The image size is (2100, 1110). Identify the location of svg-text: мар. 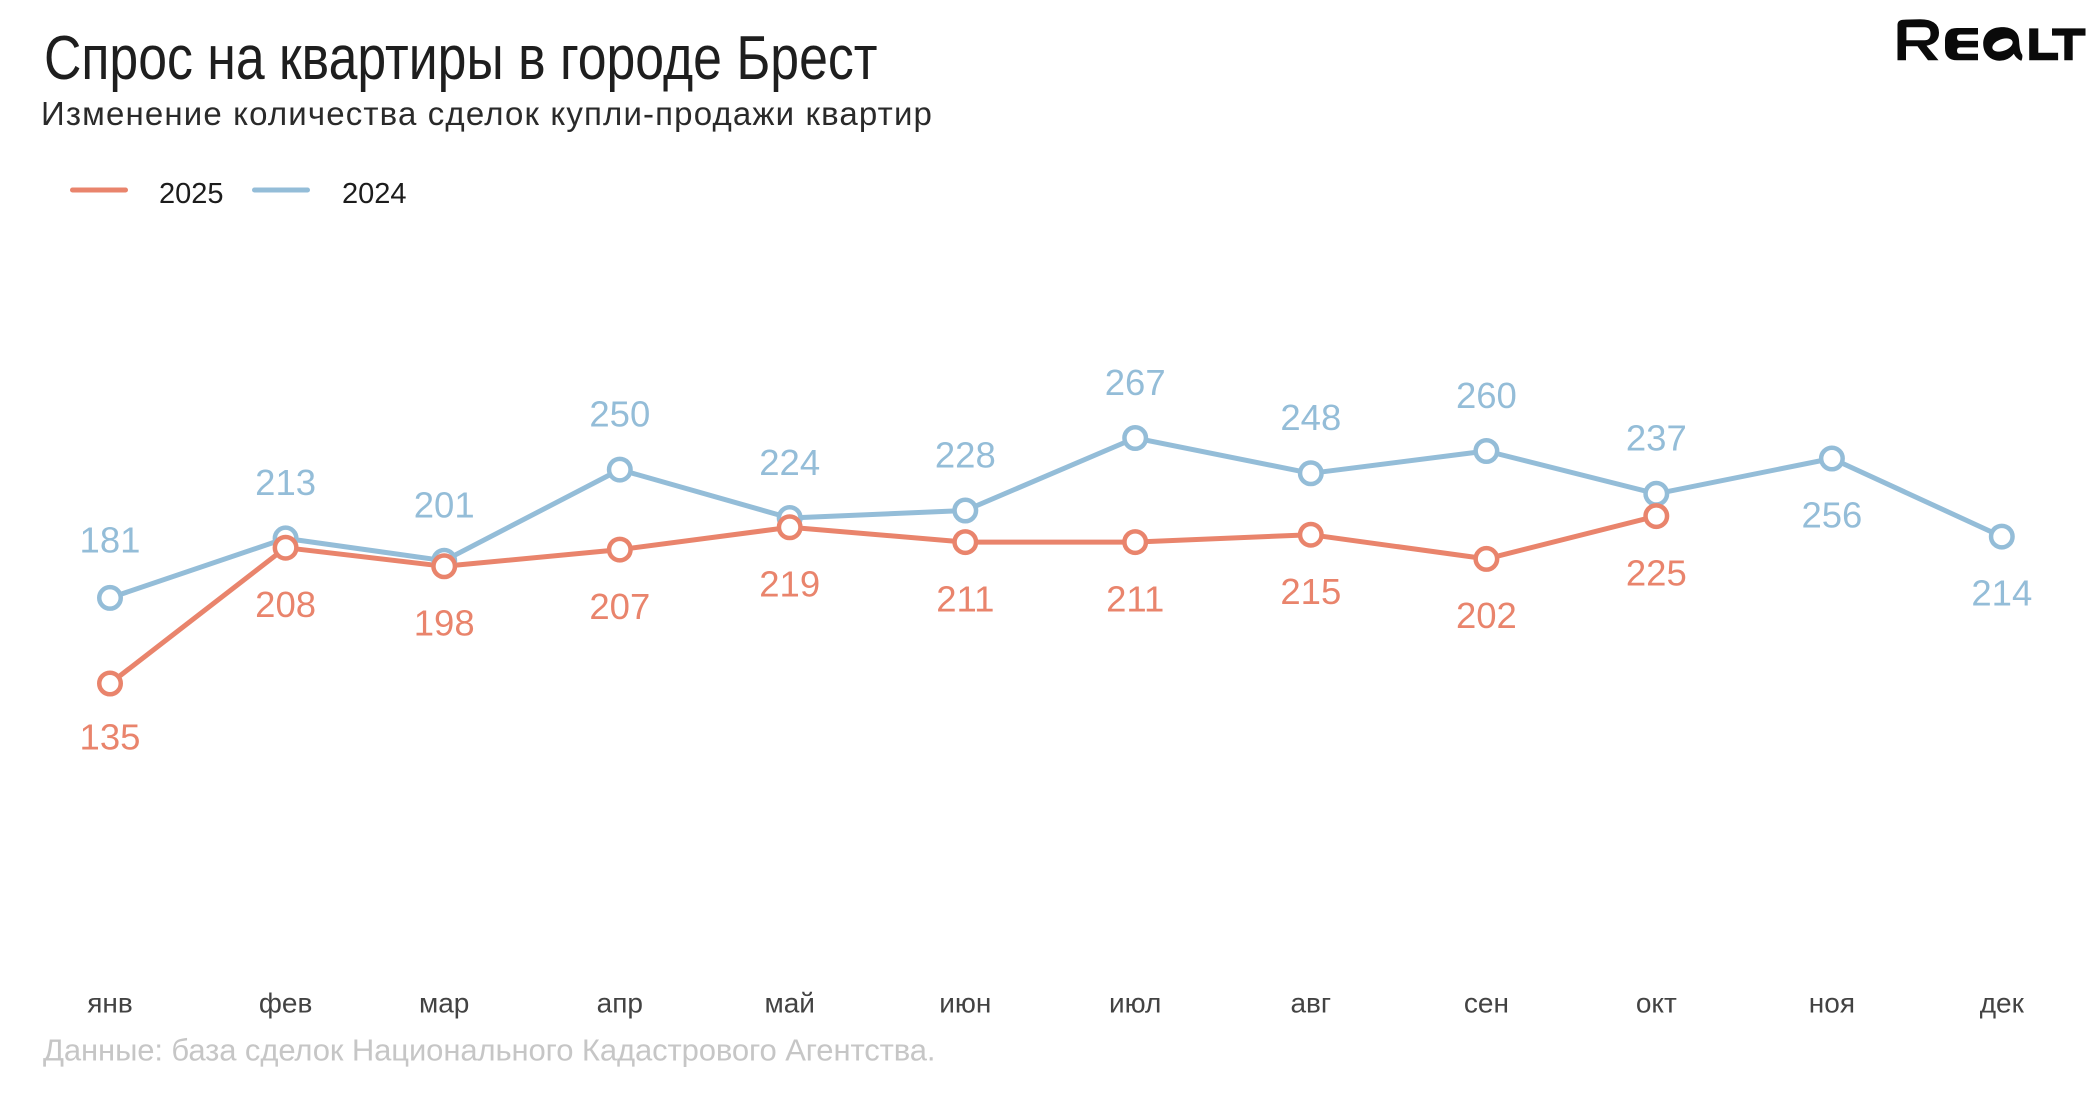
(444, 1003).